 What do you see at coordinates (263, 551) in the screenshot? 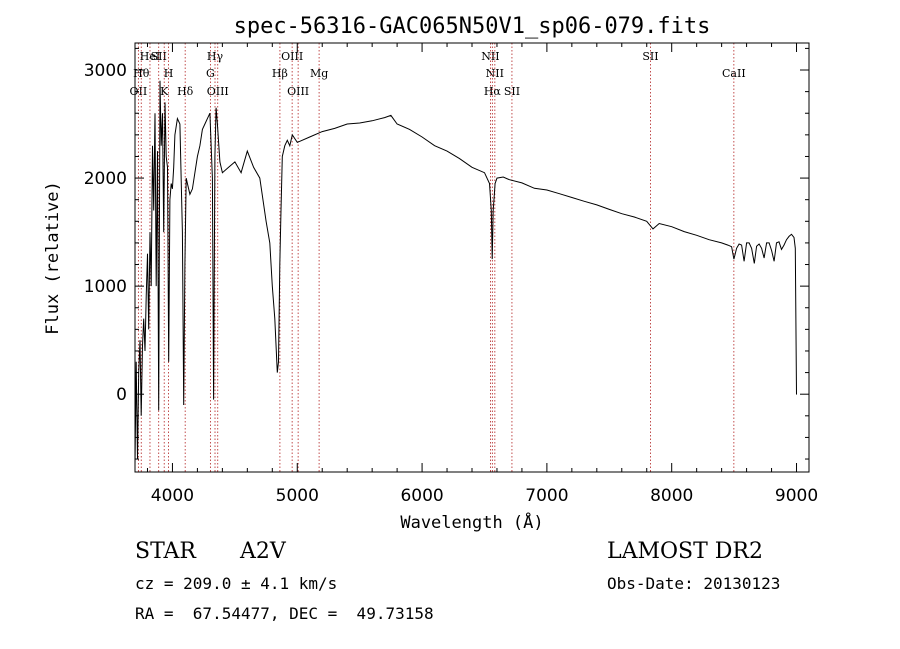
I see `spectral-subclass: A2V` at bounding box center [263, 551].